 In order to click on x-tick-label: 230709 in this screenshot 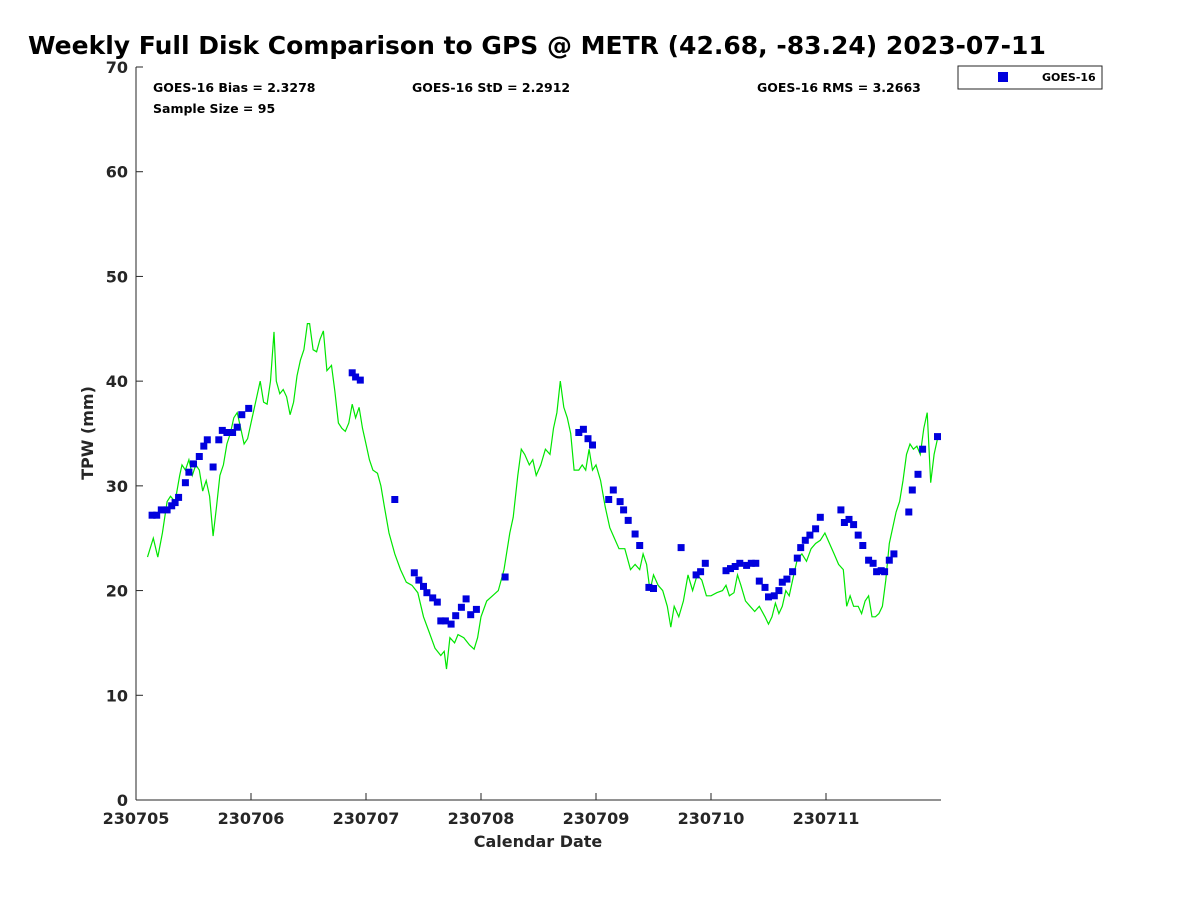, I will do `click(596, 818)`.